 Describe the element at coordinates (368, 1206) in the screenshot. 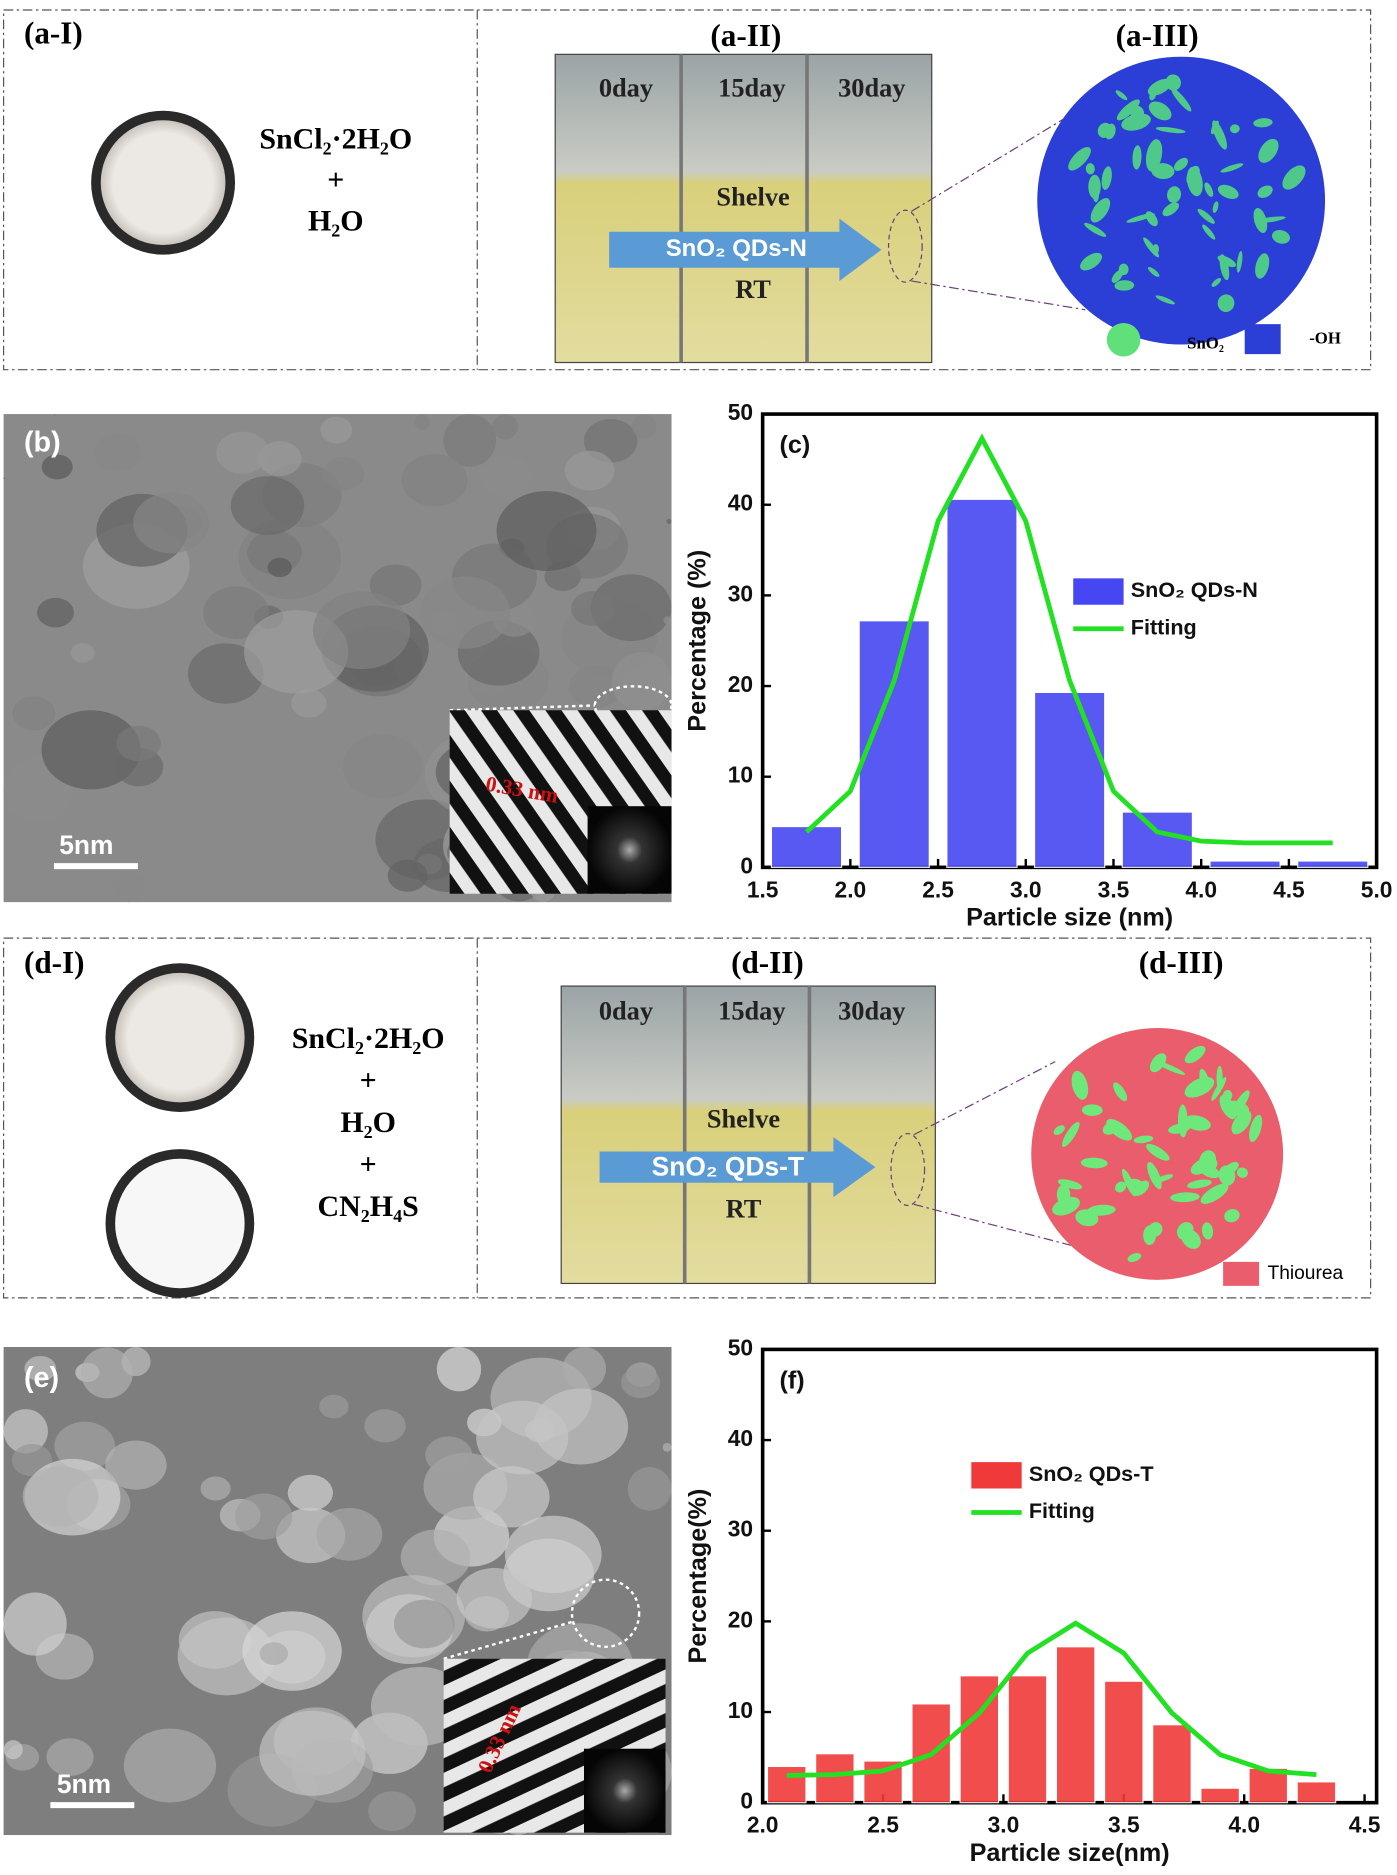

I see `formula: CN₂H₄S` at that location.